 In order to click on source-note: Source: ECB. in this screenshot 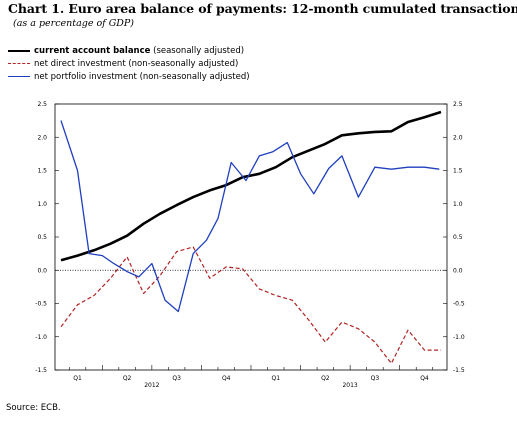, I will do `click(33, 408)`.